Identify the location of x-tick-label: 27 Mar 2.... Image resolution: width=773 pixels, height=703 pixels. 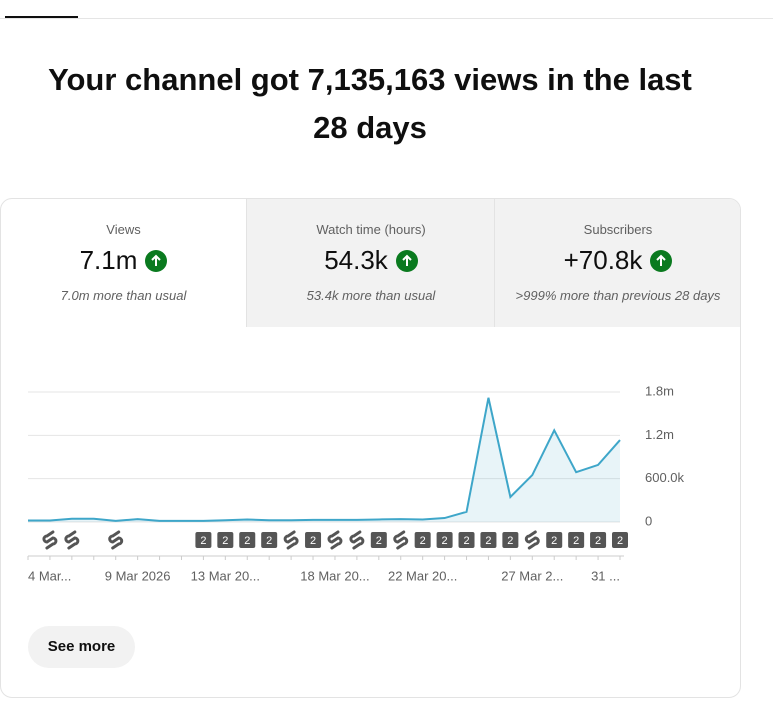
(532, 575).